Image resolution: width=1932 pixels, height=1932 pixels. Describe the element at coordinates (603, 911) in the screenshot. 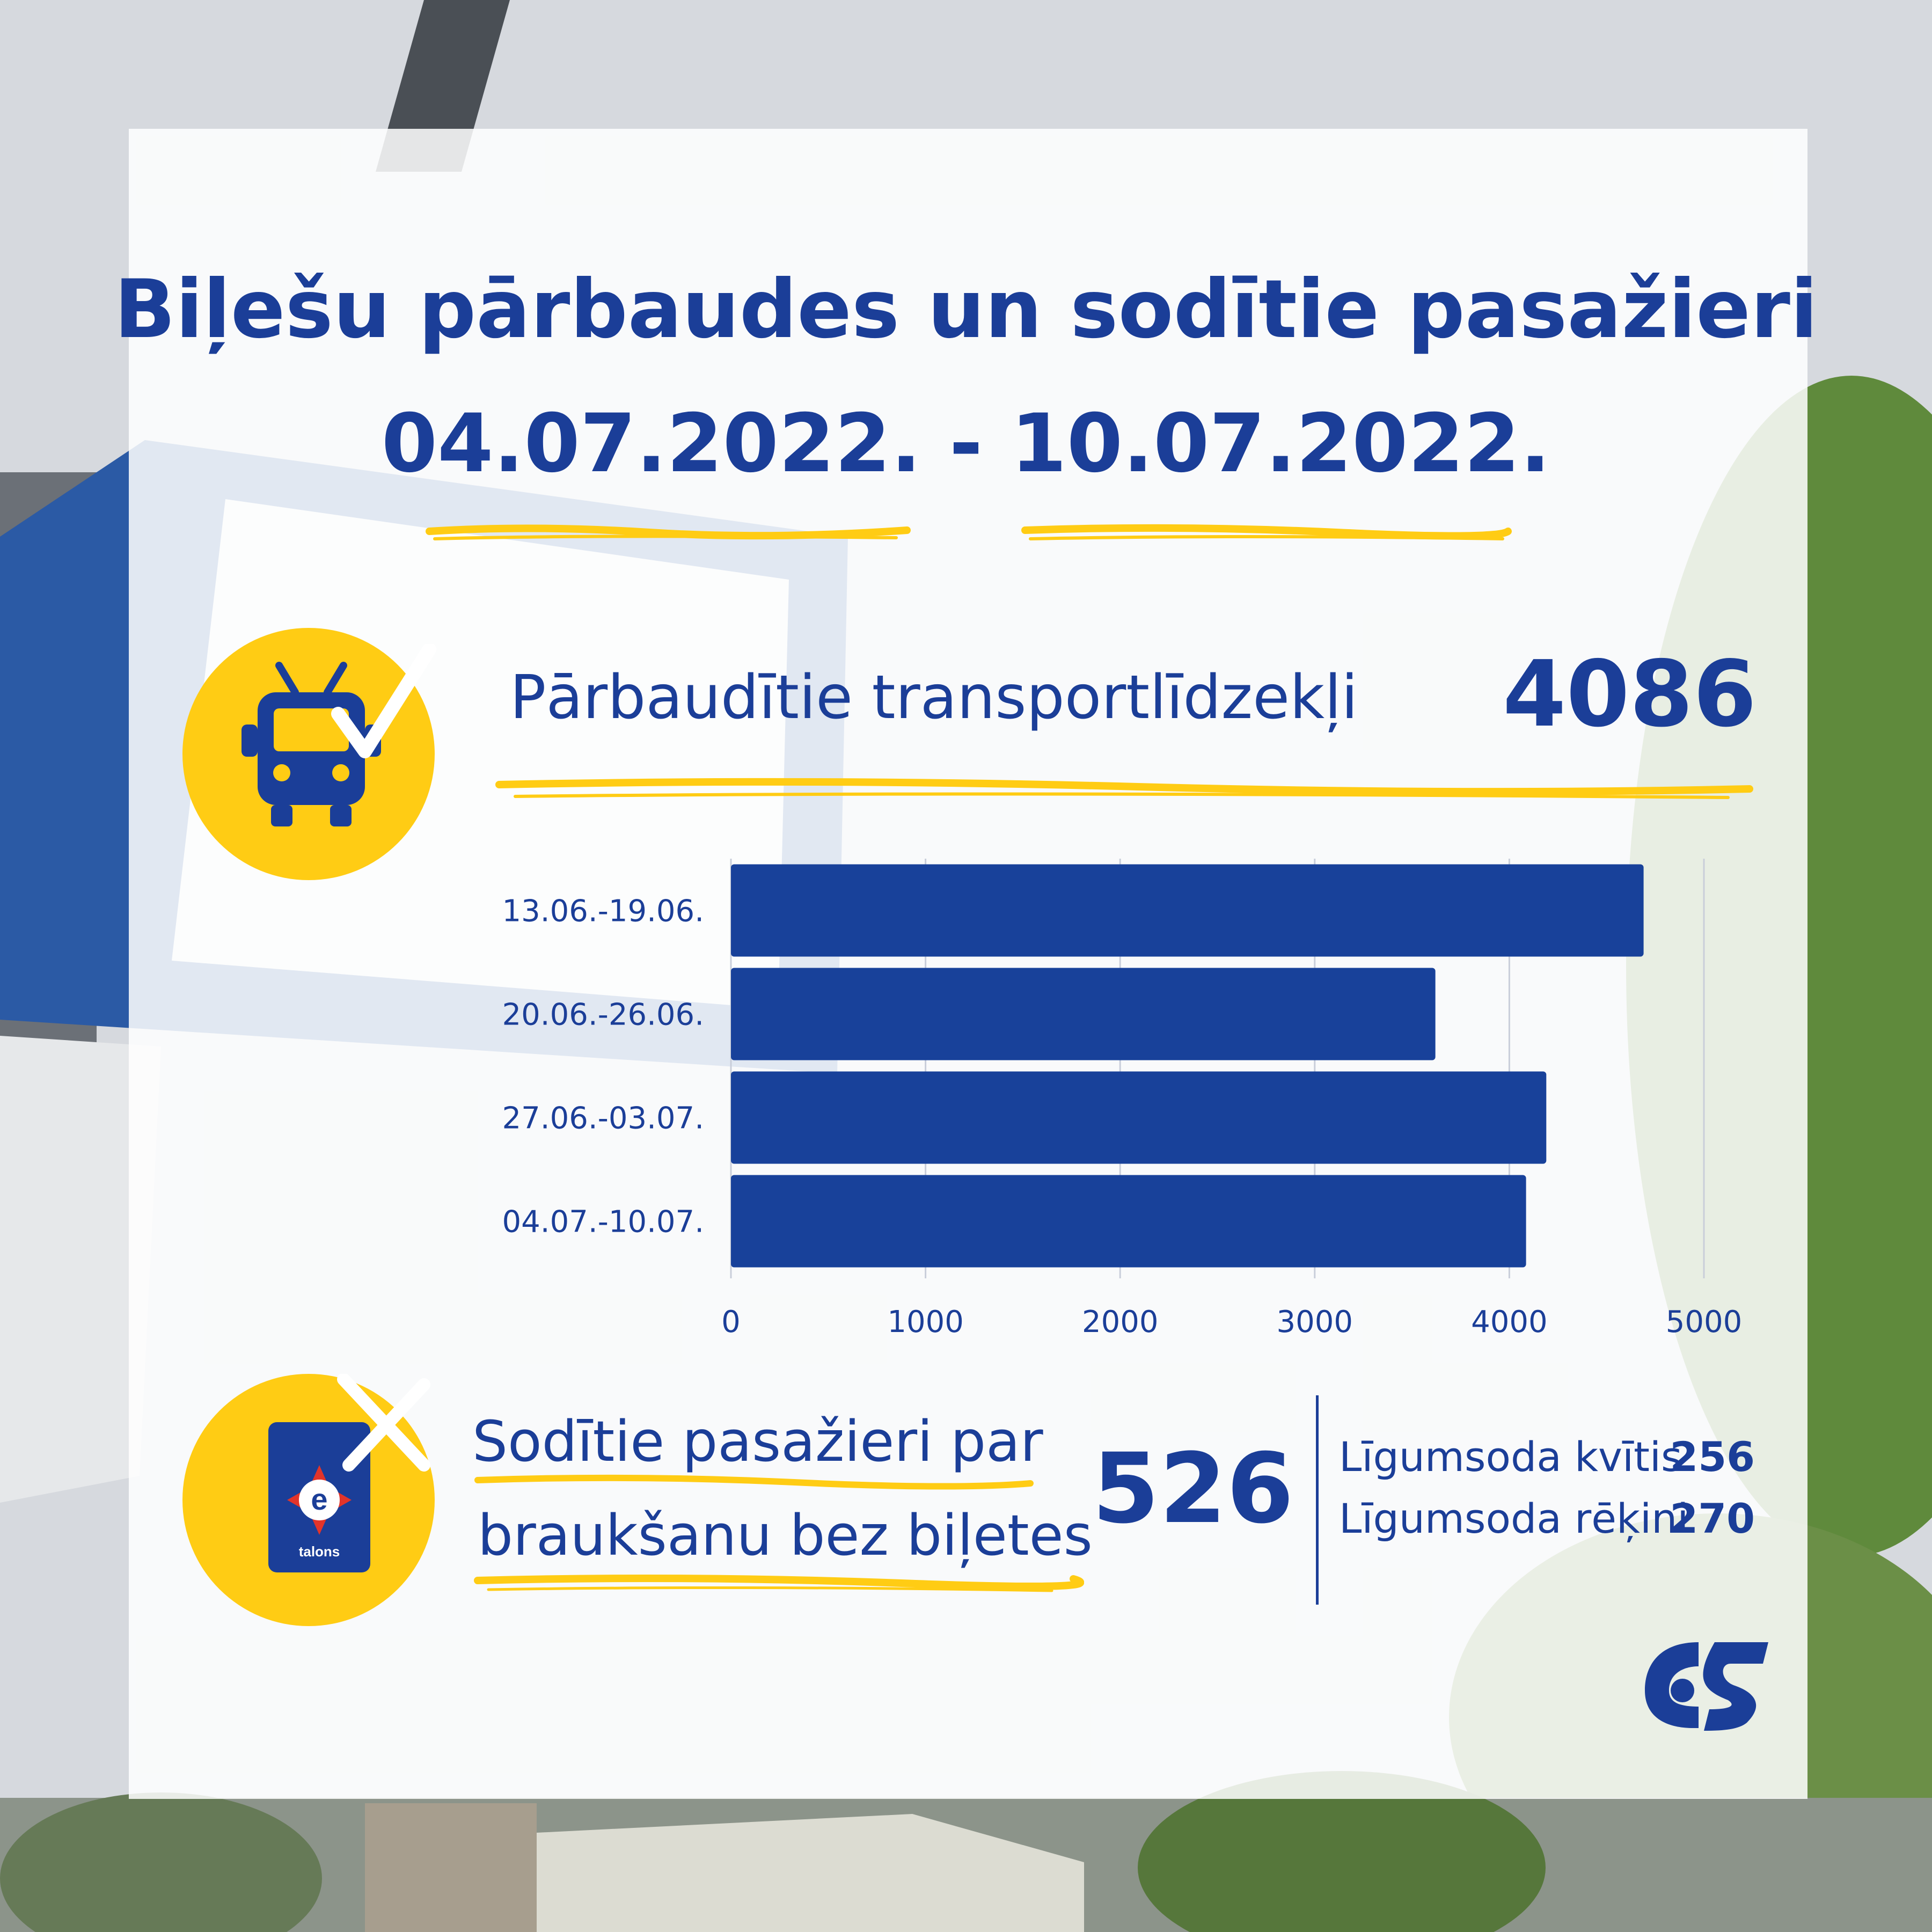

I see `category-label: 13.06.-19.06.` at that location.